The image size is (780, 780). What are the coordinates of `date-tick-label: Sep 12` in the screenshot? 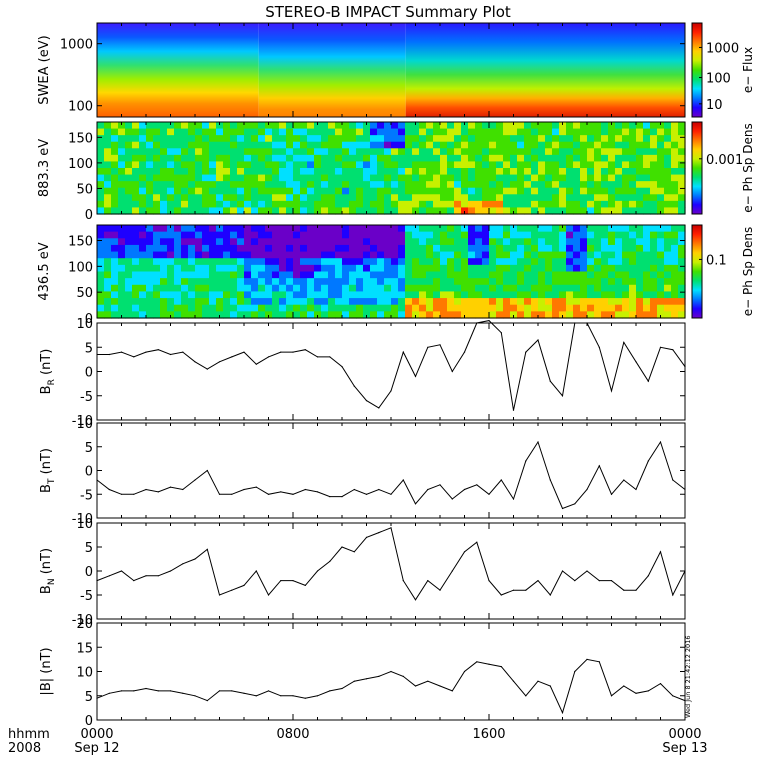 It's located at (96, 748).